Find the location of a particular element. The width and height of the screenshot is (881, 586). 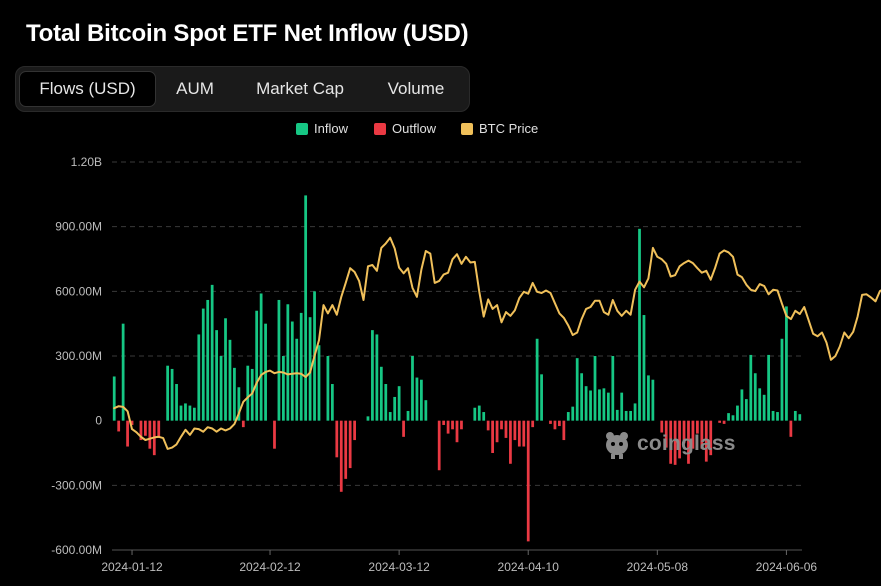

tab-volume: Volume is located at coordinates (416, 88).